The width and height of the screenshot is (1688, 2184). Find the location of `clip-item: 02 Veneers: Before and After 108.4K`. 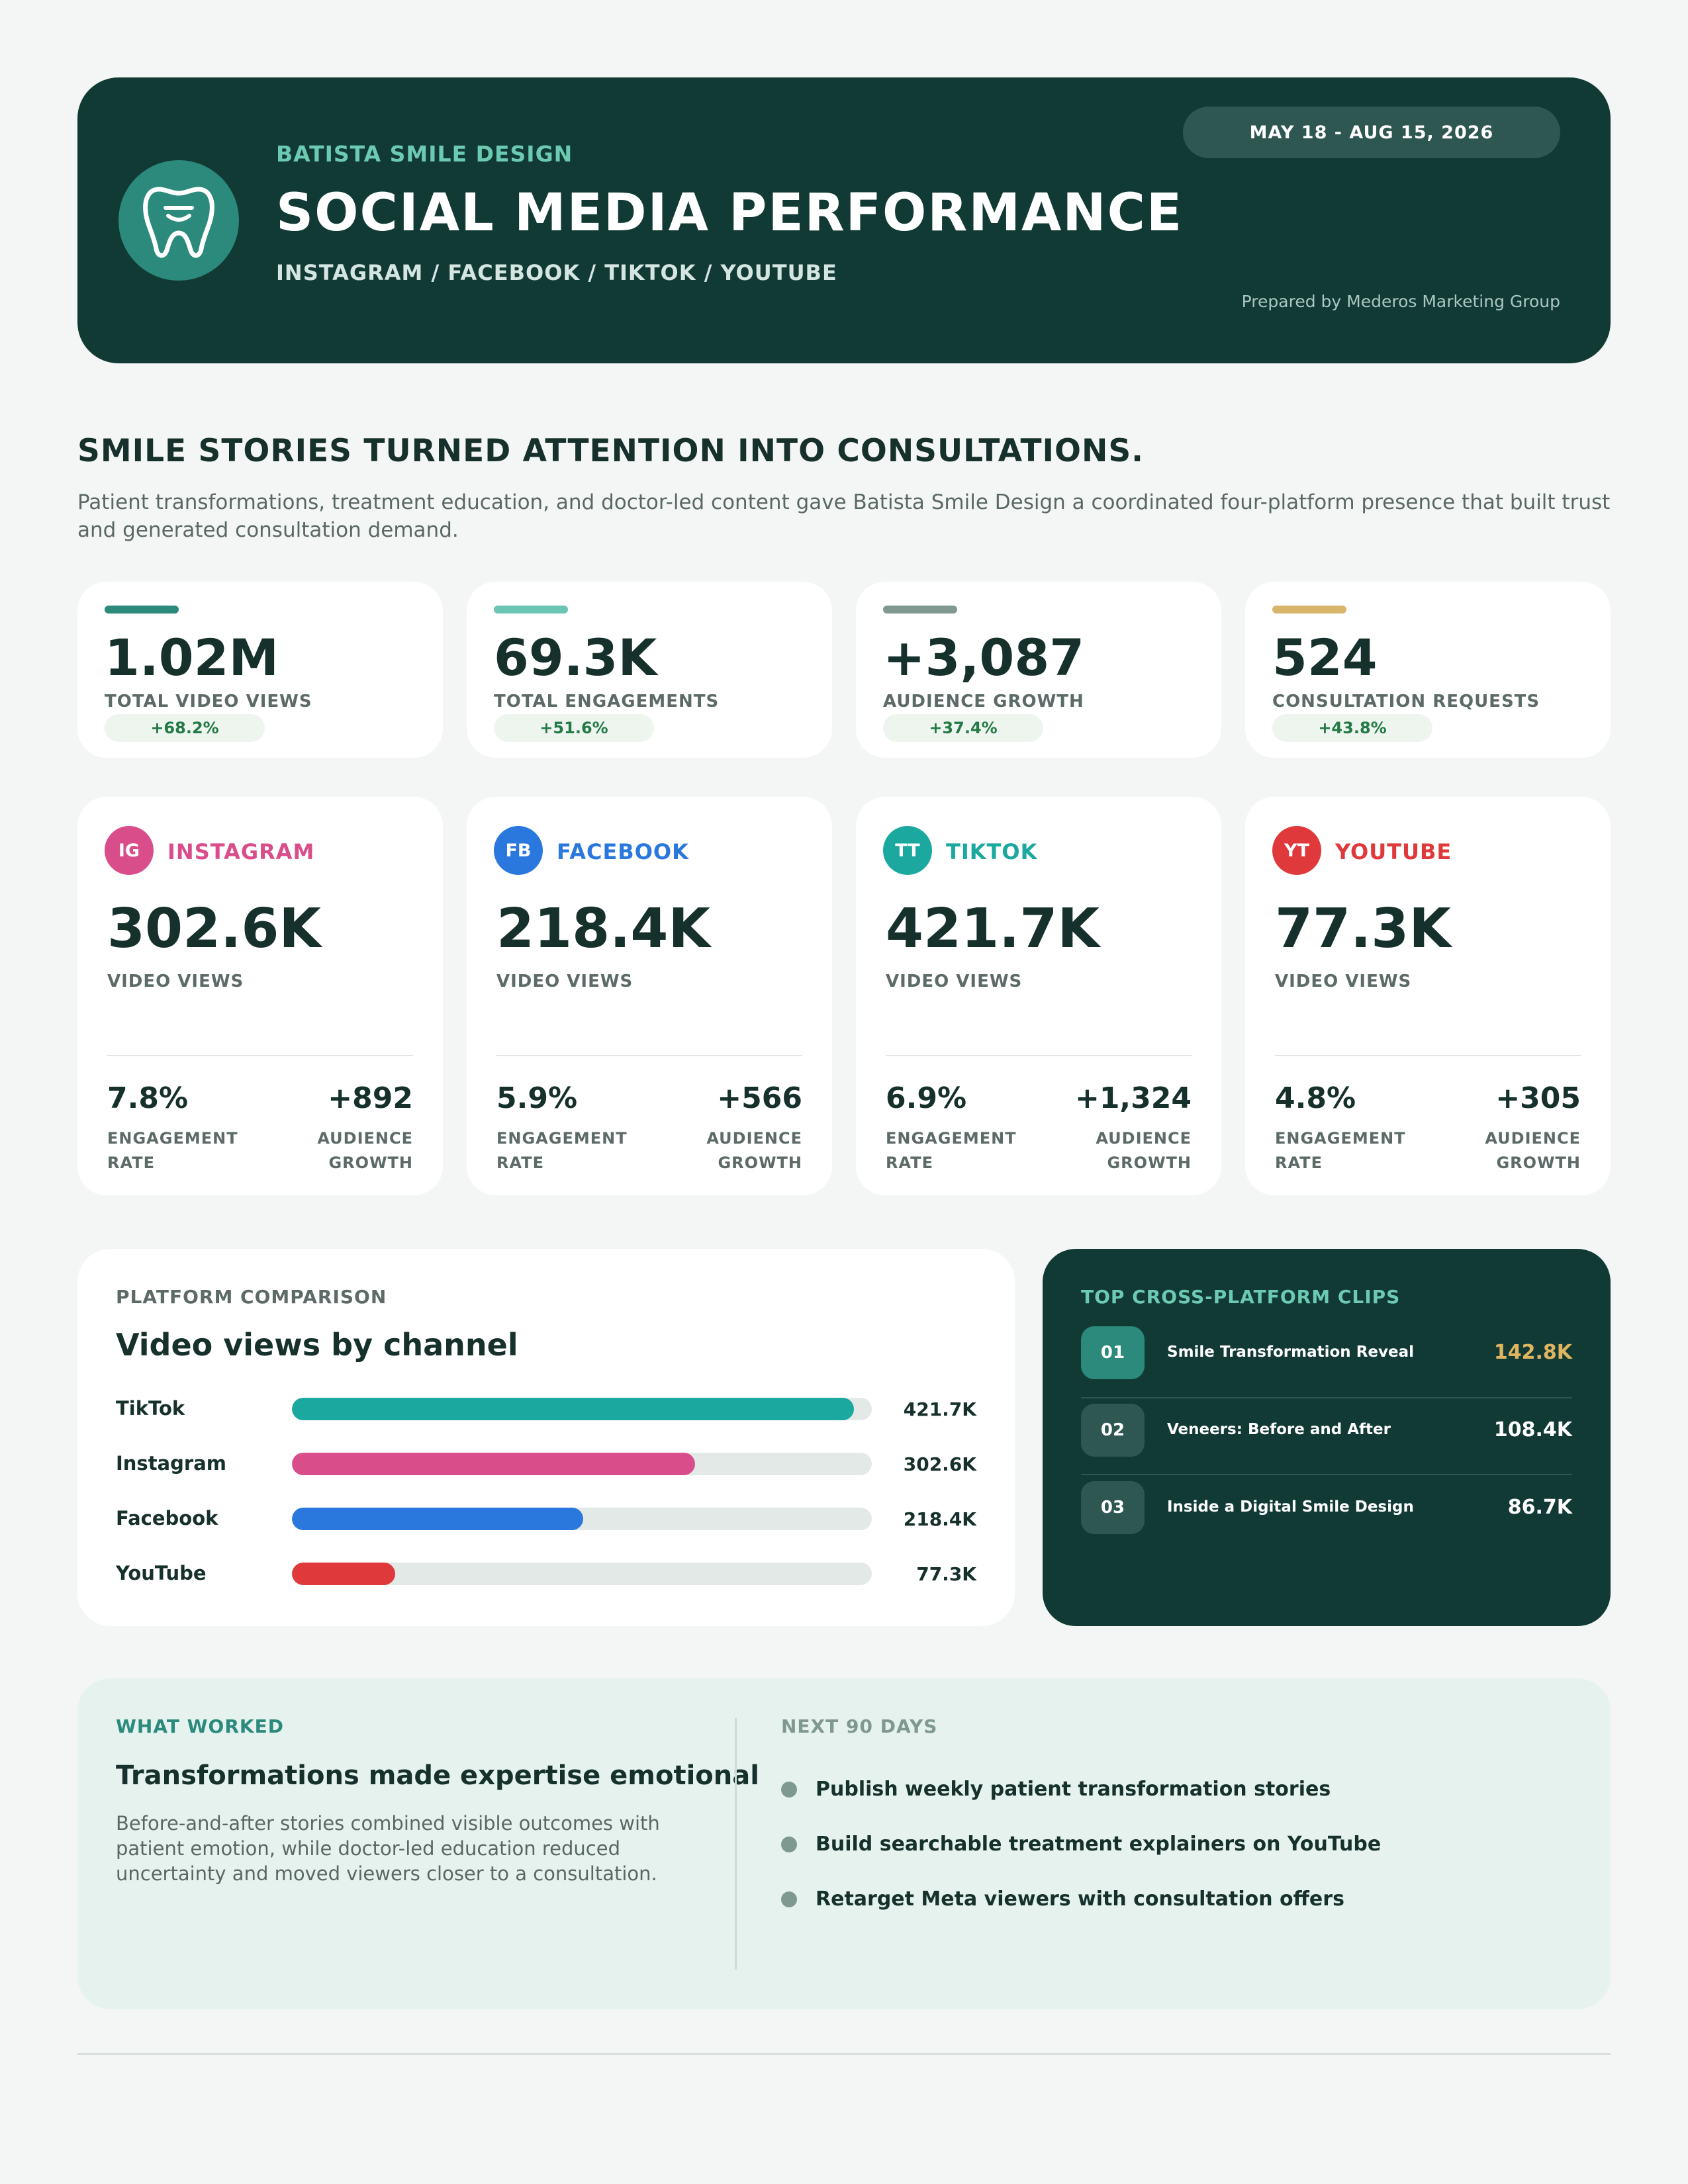

clip-item: 02 Veneers: Before and After 108.4K is located at coordinates (1326, 1430).